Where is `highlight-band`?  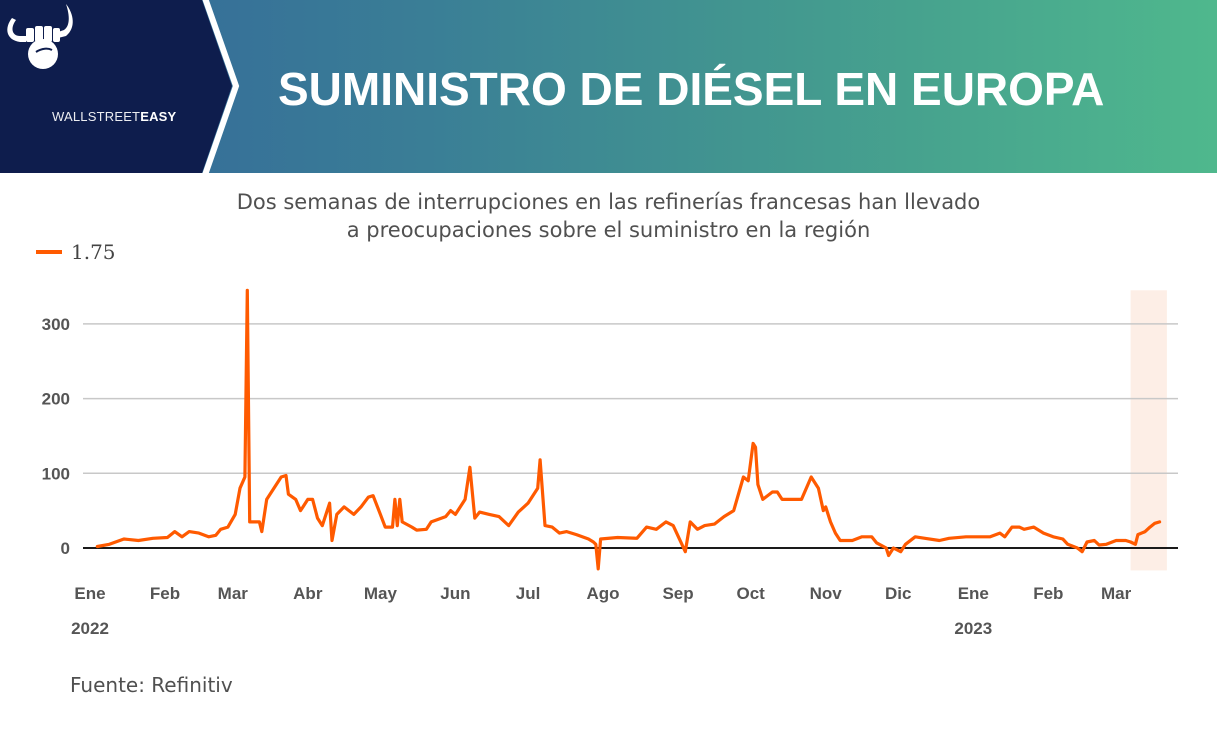 highlight-band is located at coordinates (1148, 430).